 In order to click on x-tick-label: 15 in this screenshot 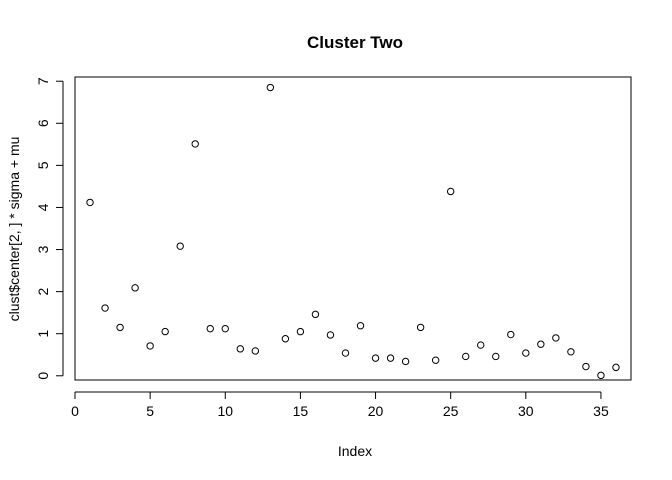, I will do `click(301, 411)`.